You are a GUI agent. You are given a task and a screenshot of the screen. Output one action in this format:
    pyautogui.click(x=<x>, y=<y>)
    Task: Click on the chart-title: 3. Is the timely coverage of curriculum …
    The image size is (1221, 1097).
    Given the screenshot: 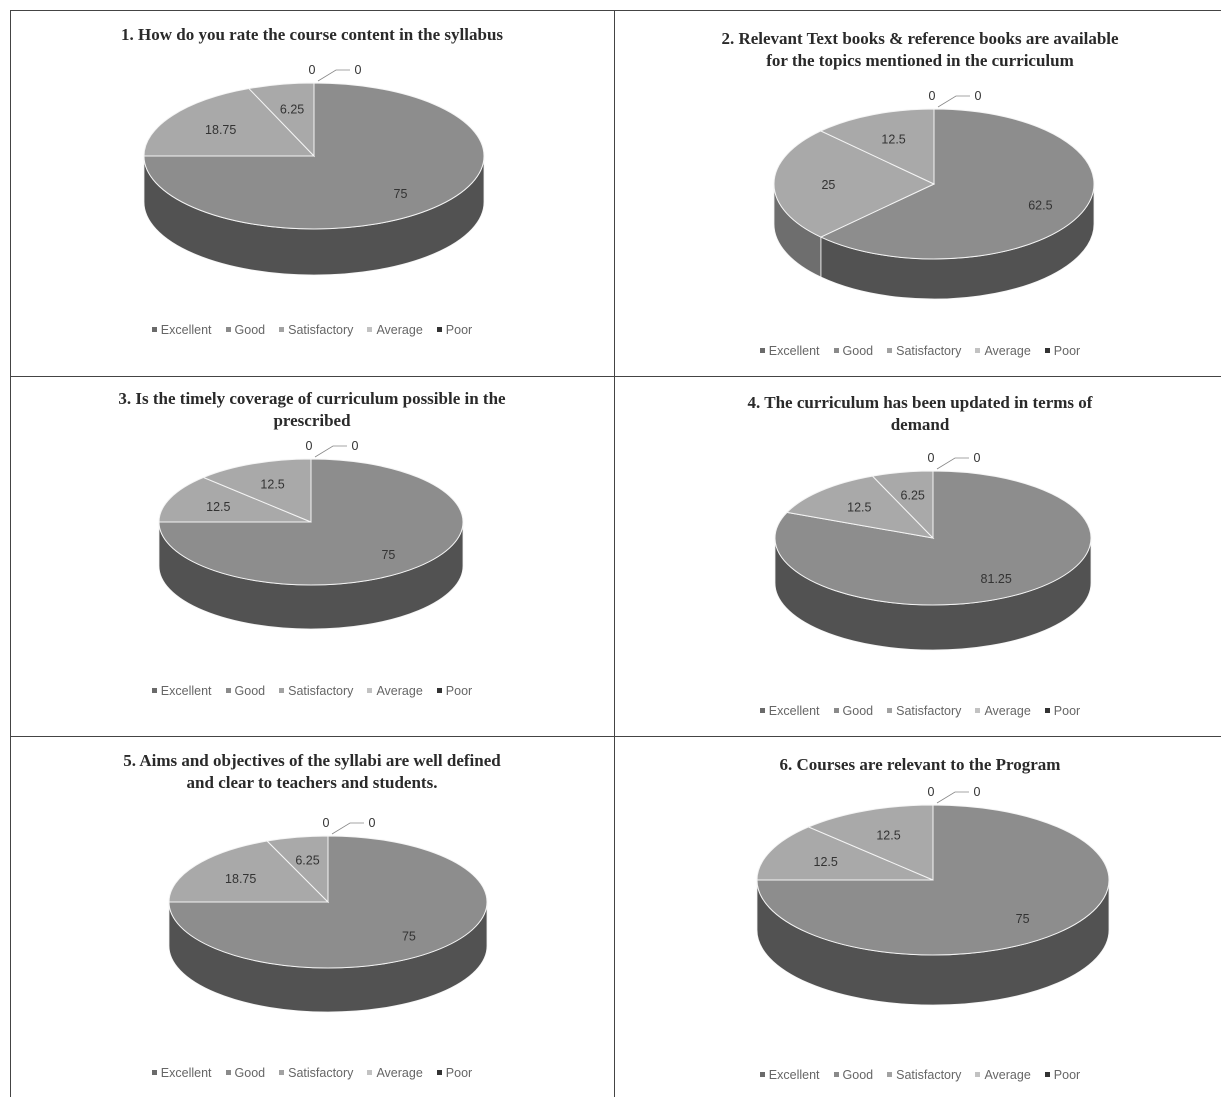 What is the action you would take?
    pyautogui.click(x=312, y=409)
    